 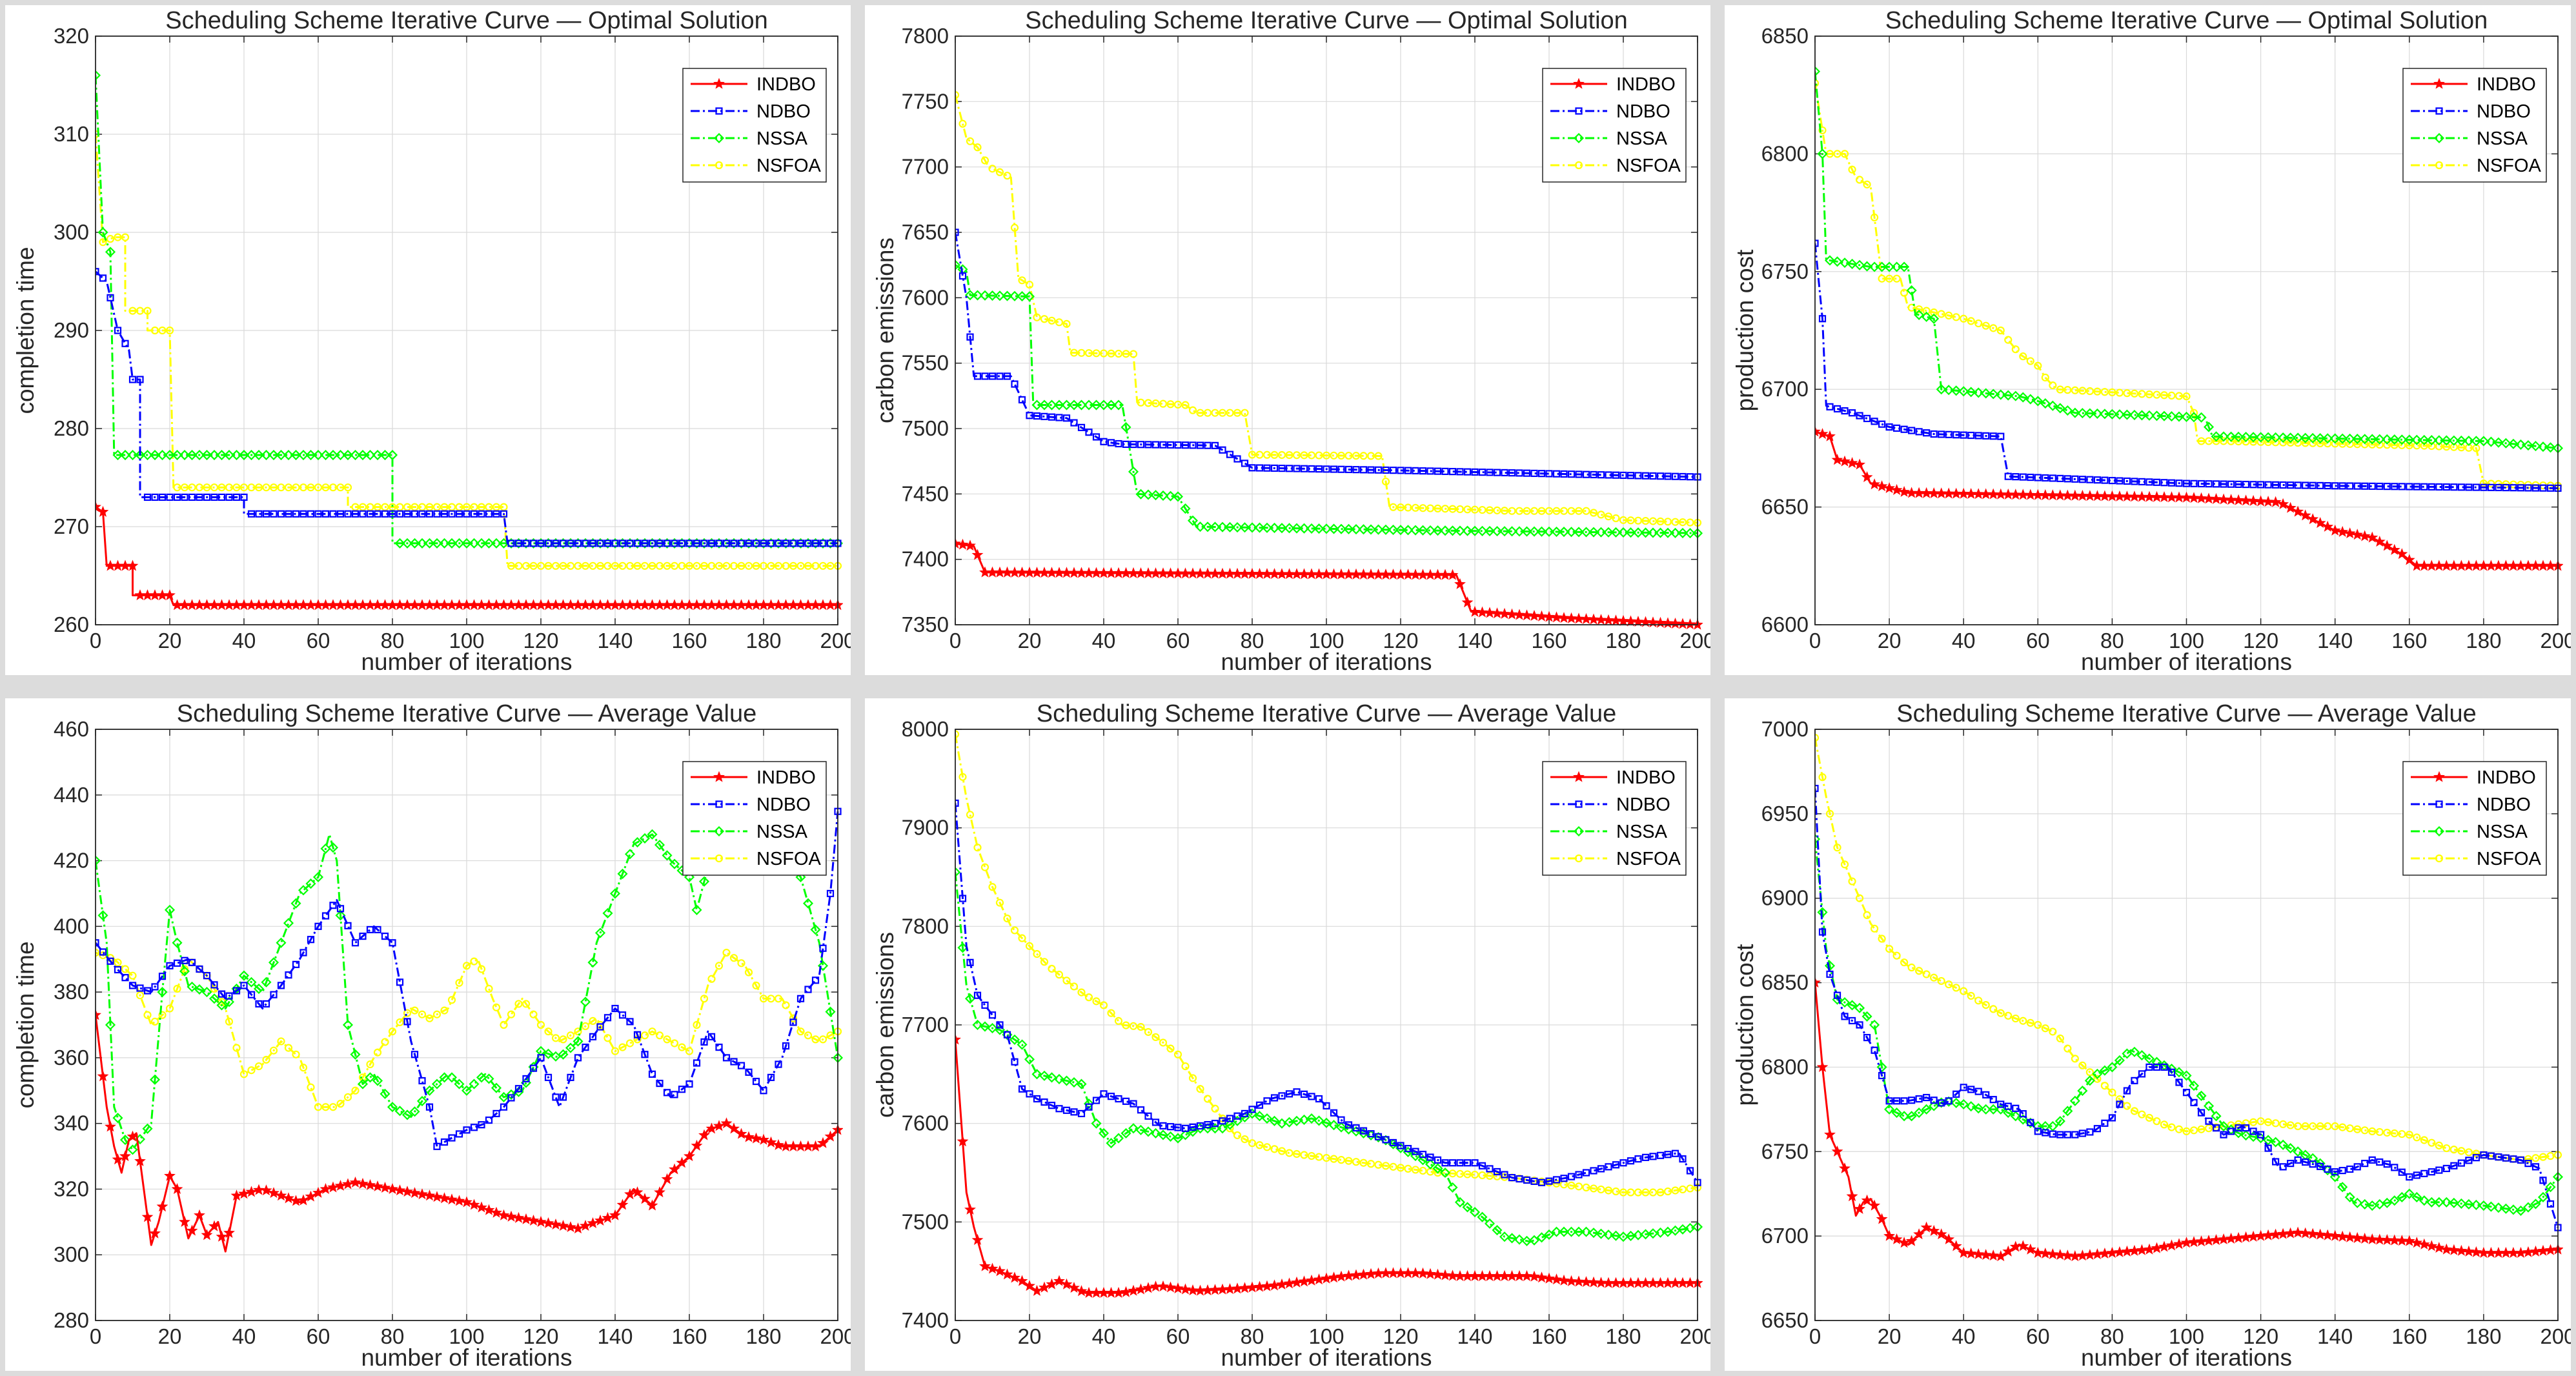 What do you see at coordinates (2439, 83) in the screenshot?
I see `legend-marker-indbo` at bounding box center [2439, 83].